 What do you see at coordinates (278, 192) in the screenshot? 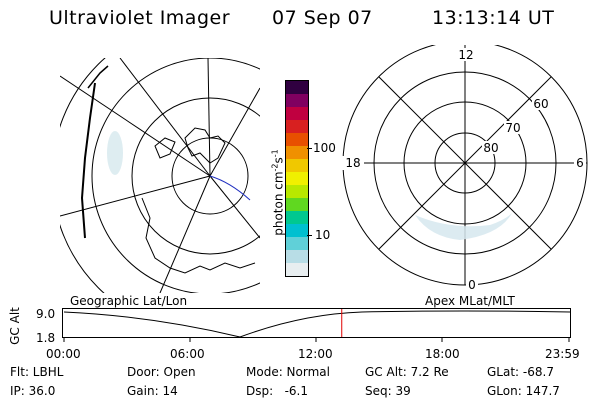
I see `colorbar-unit-label: photon cm-2s-1` at bounding box center [278, 192].